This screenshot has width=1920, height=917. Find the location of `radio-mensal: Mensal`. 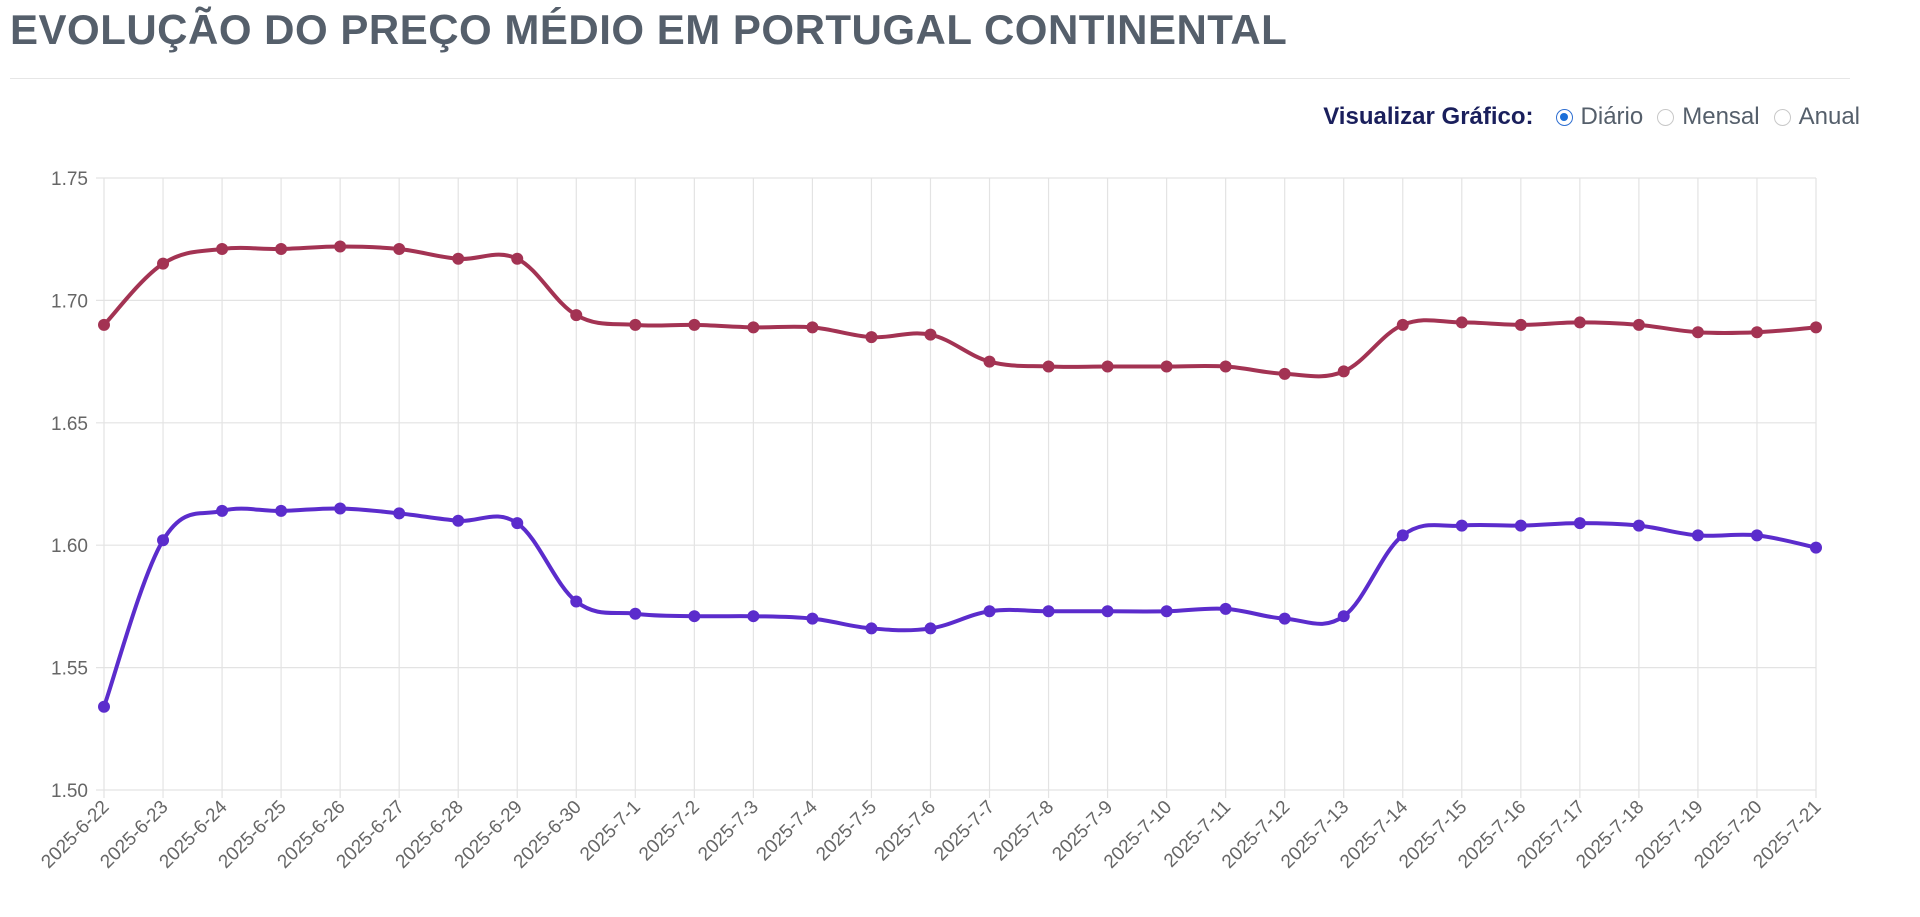

radio-mensal: Mensal is located at coordinates (1708, 117).